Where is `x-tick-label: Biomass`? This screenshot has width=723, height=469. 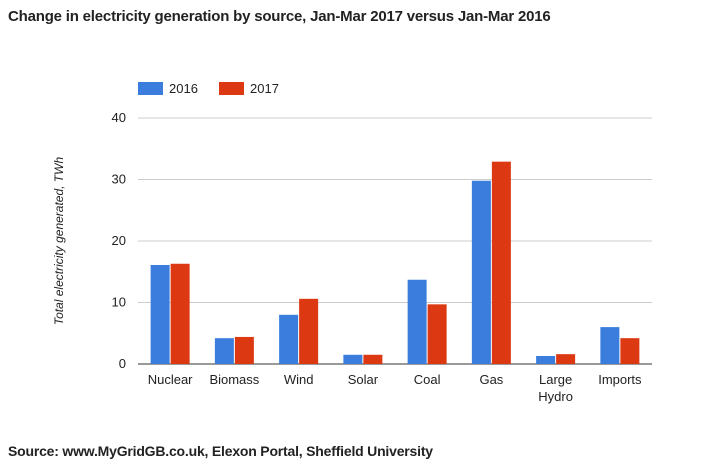 x-tick-label: Biomass is located at coordinates (234, 379).